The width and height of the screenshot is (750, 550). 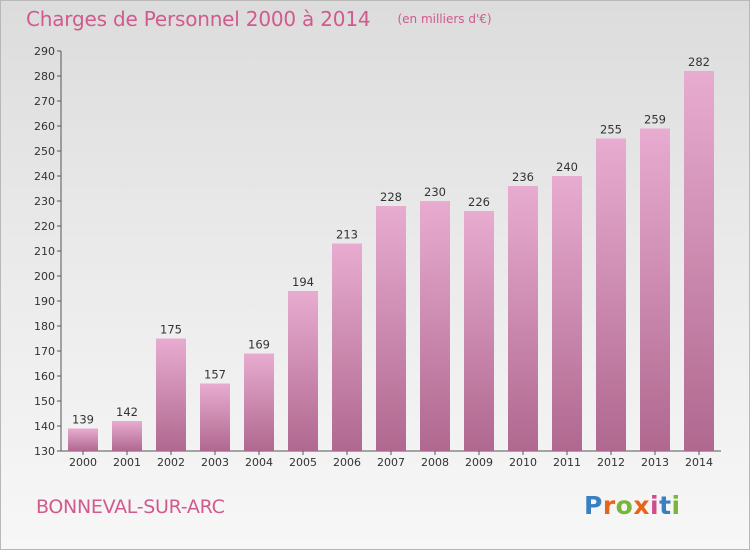 I want to click on x-tick-label: 2013, so click(x=655, y=462).